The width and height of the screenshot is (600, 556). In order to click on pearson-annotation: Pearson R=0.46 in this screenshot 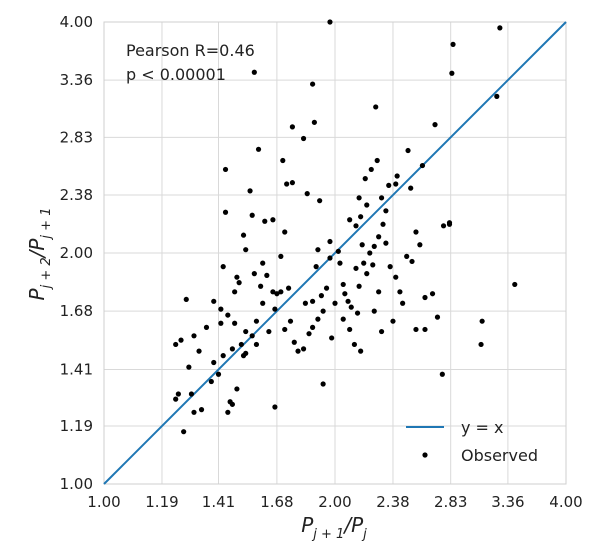, I will do `click(190, 50)`.